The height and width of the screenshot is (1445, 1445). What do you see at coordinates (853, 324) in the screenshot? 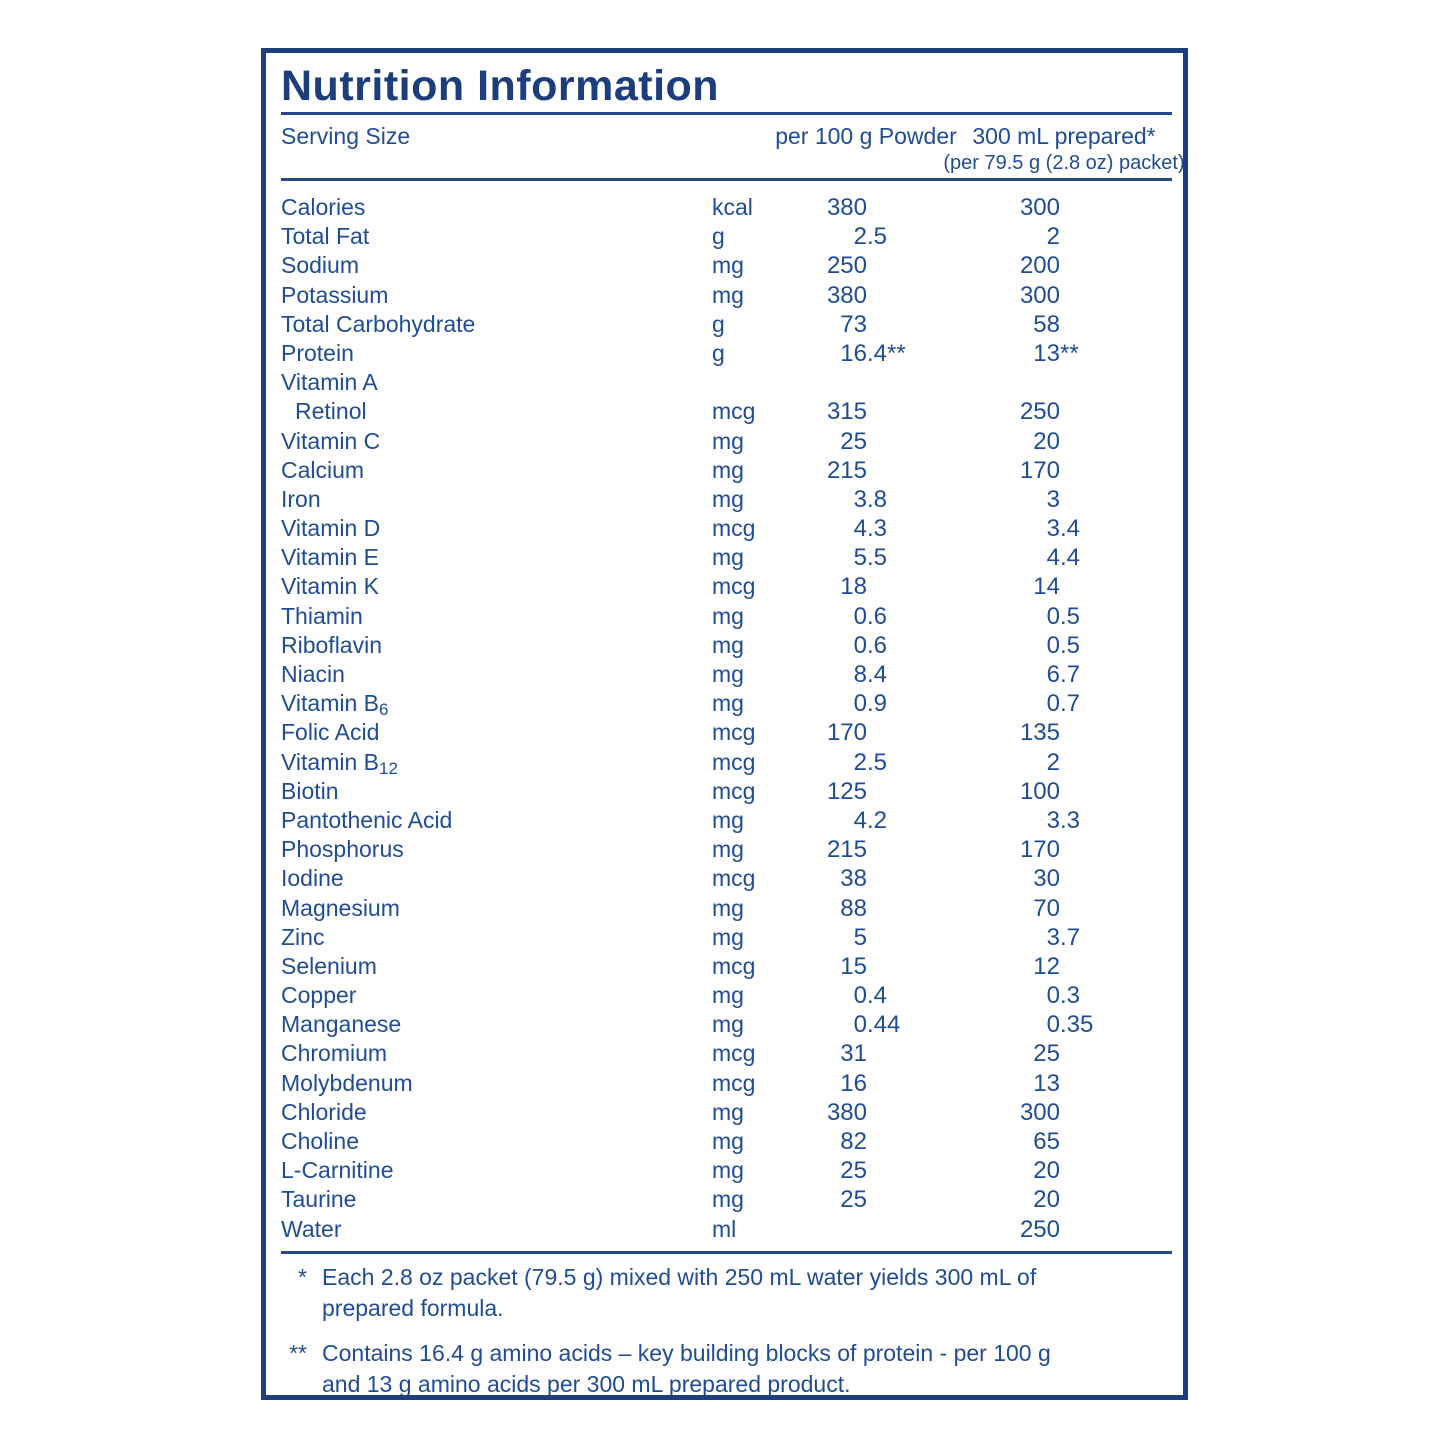
I see `value-per-100g-int: 73` at bounding box center [853, 324].